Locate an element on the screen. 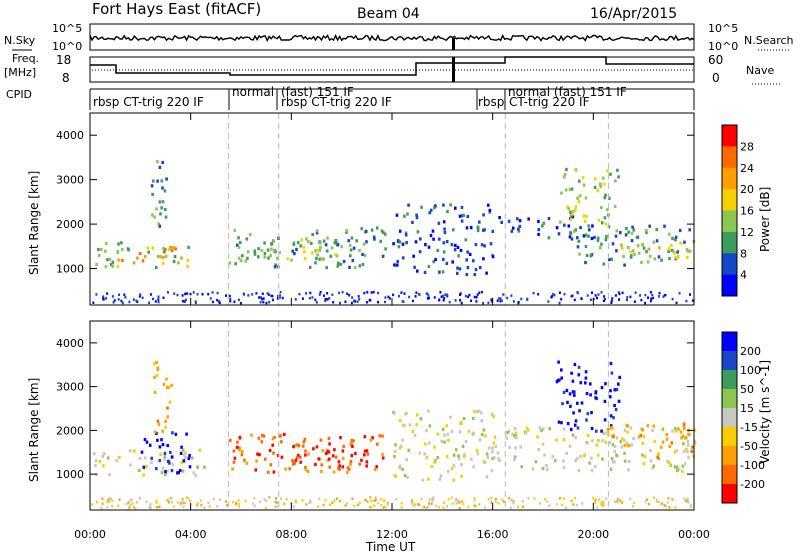 The height and width of the screenshot is (554, 800). nsearch-tick-top: 10^5 is located at coordinates (723, 28).